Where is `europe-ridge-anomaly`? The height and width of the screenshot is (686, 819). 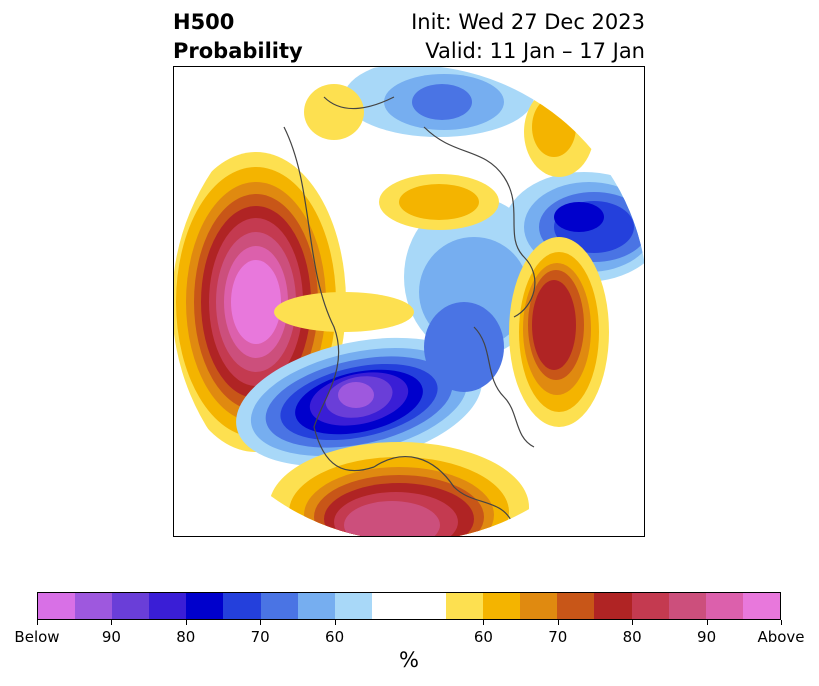 europe-ridge-anomaly is located at coordinates (399, 489).